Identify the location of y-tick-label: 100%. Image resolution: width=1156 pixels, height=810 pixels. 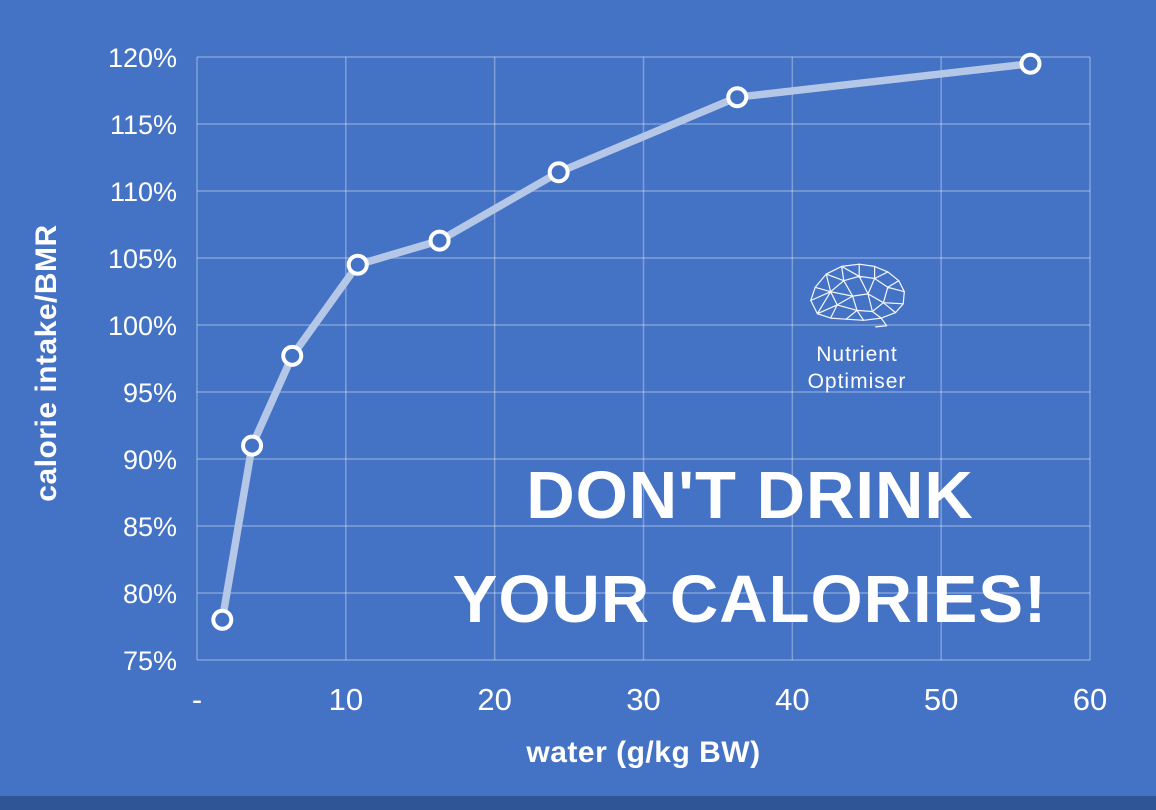
(142, 326).